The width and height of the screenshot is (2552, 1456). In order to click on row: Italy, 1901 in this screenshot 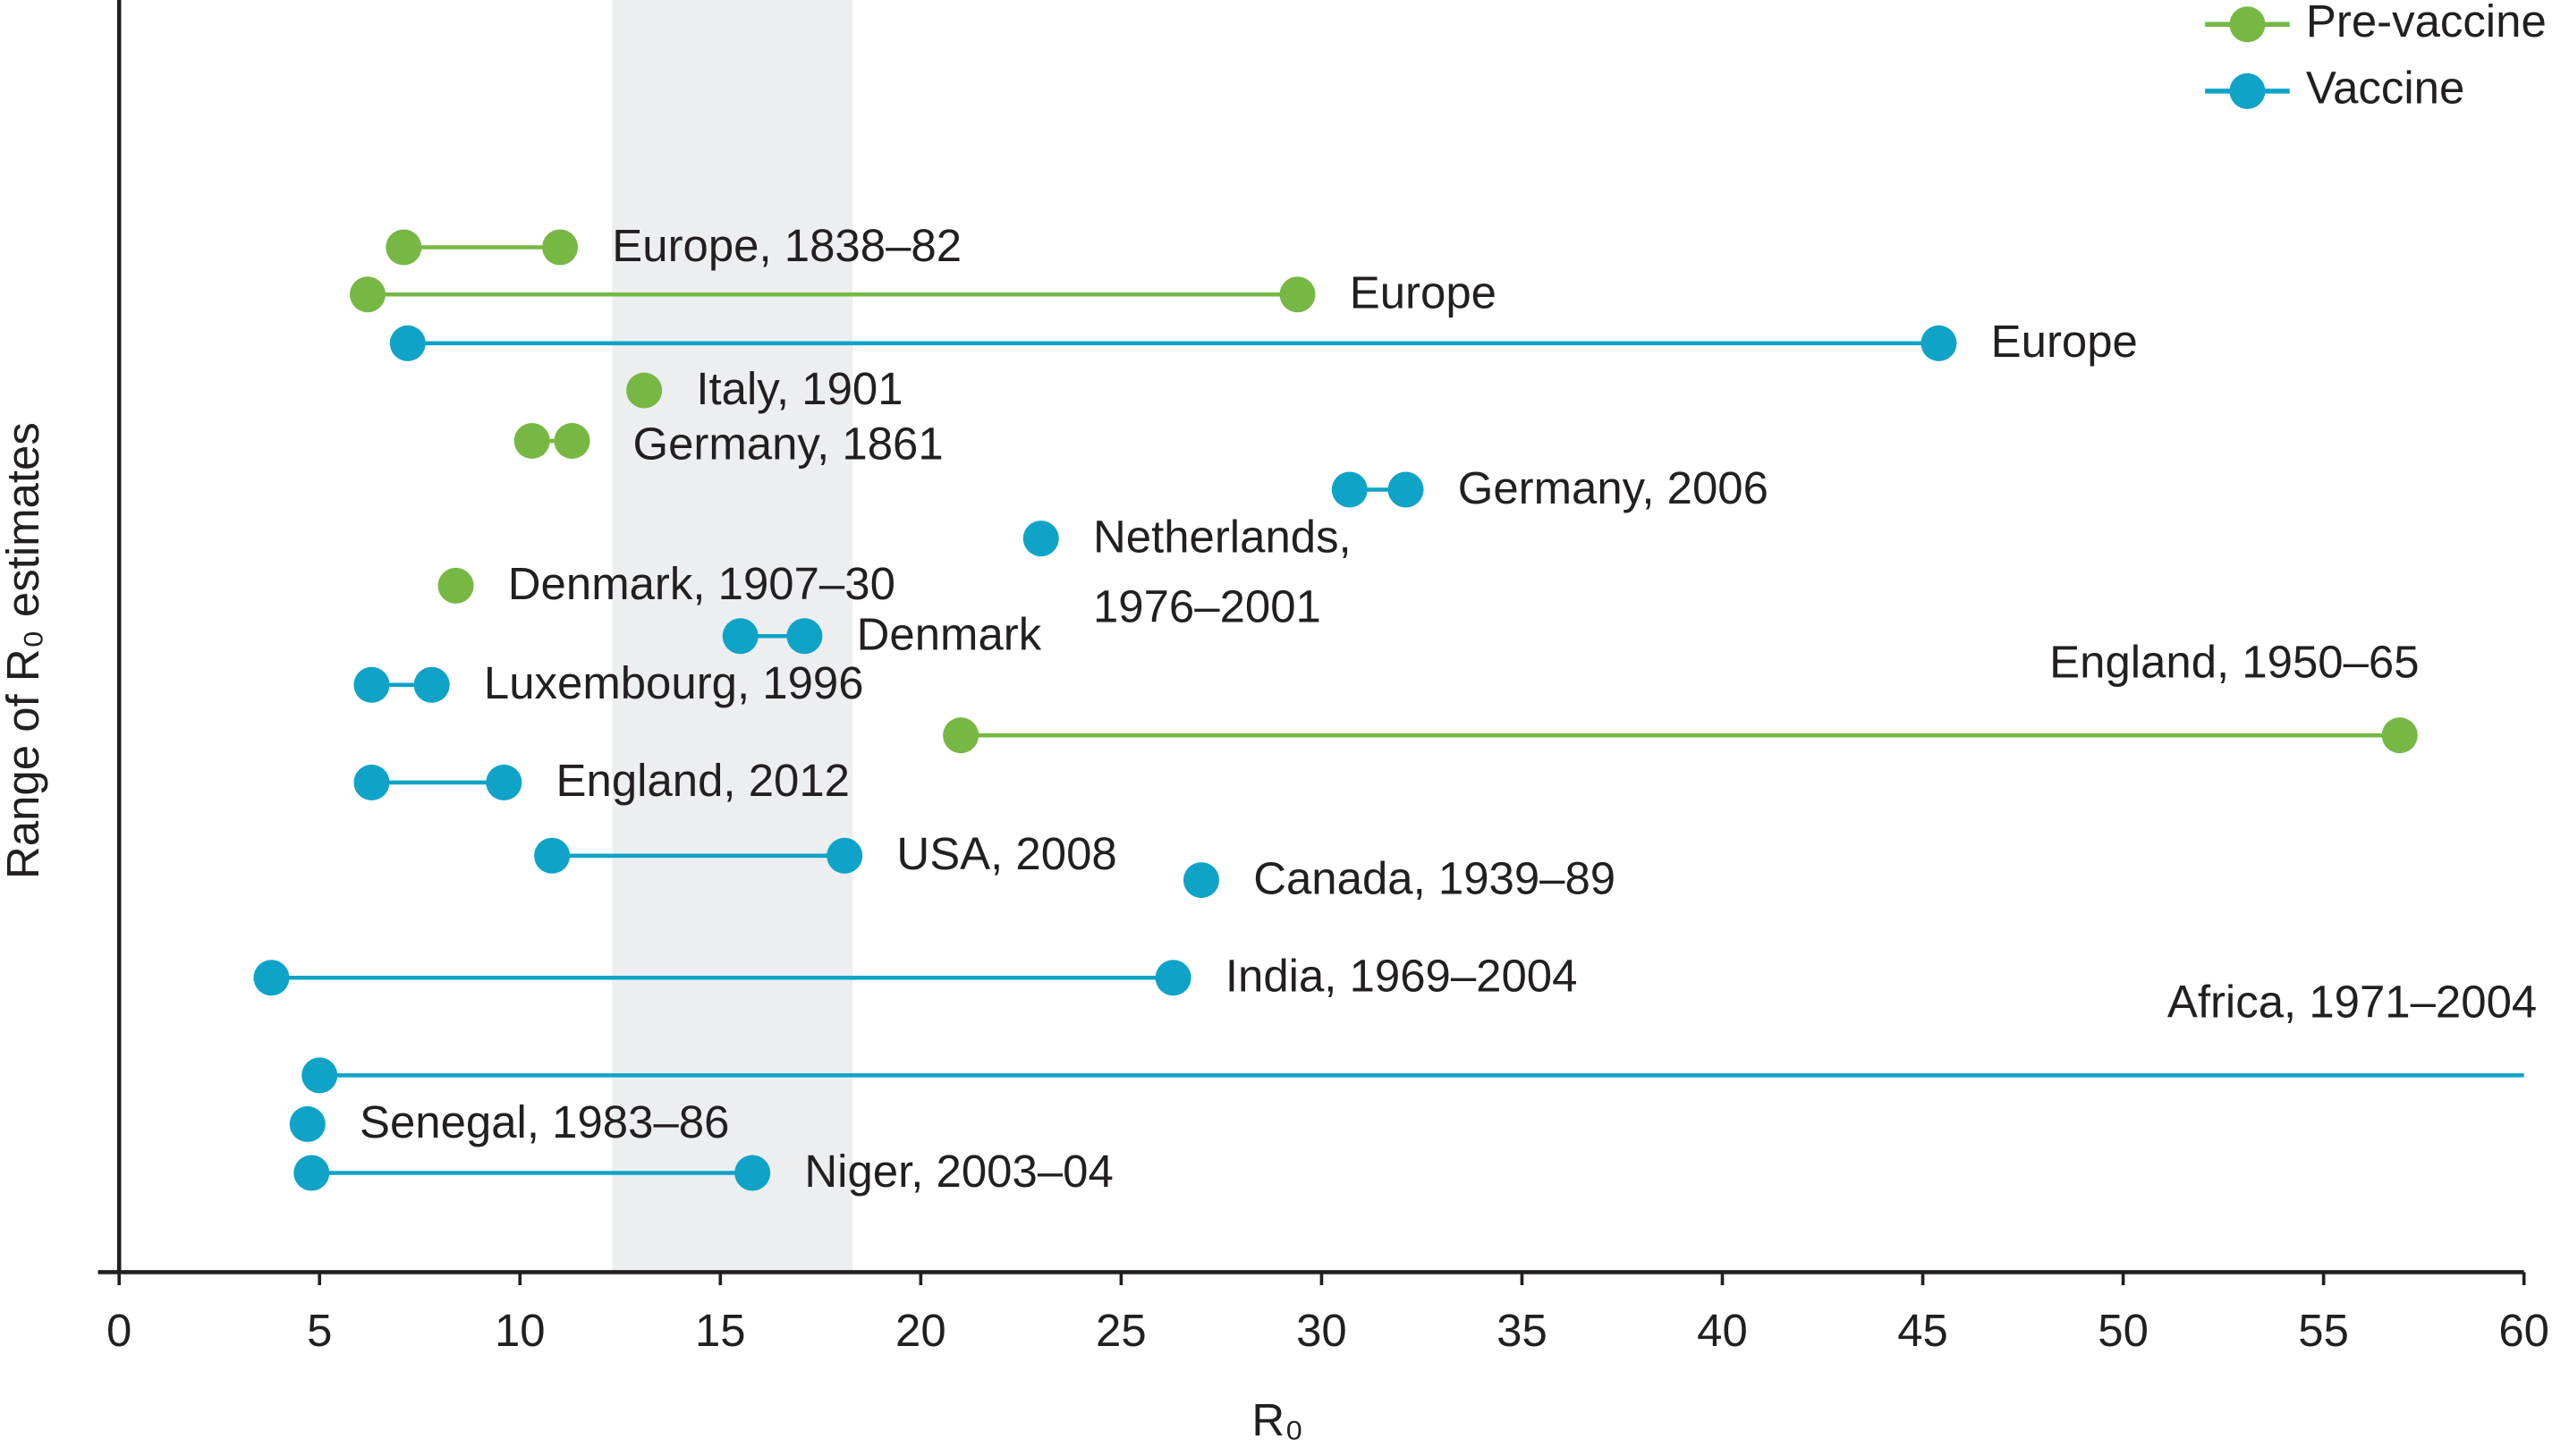, I will do `click(764, 388)`.